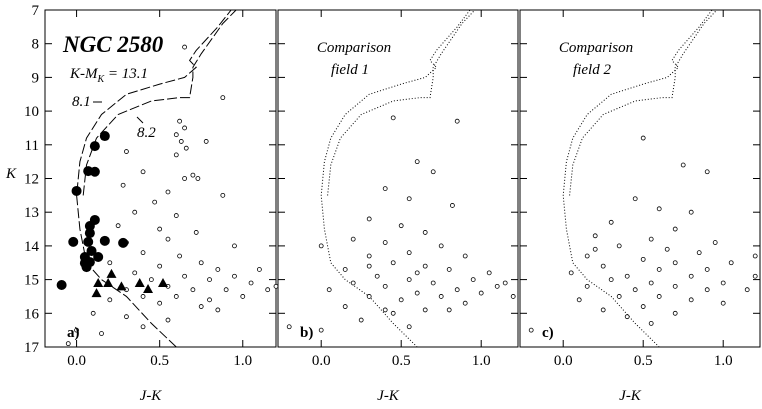 The image size is (762, 409). Describe the element at coordinates (146, 133) in the screenshot. I see `isochrone-label: 8.2` at that location.